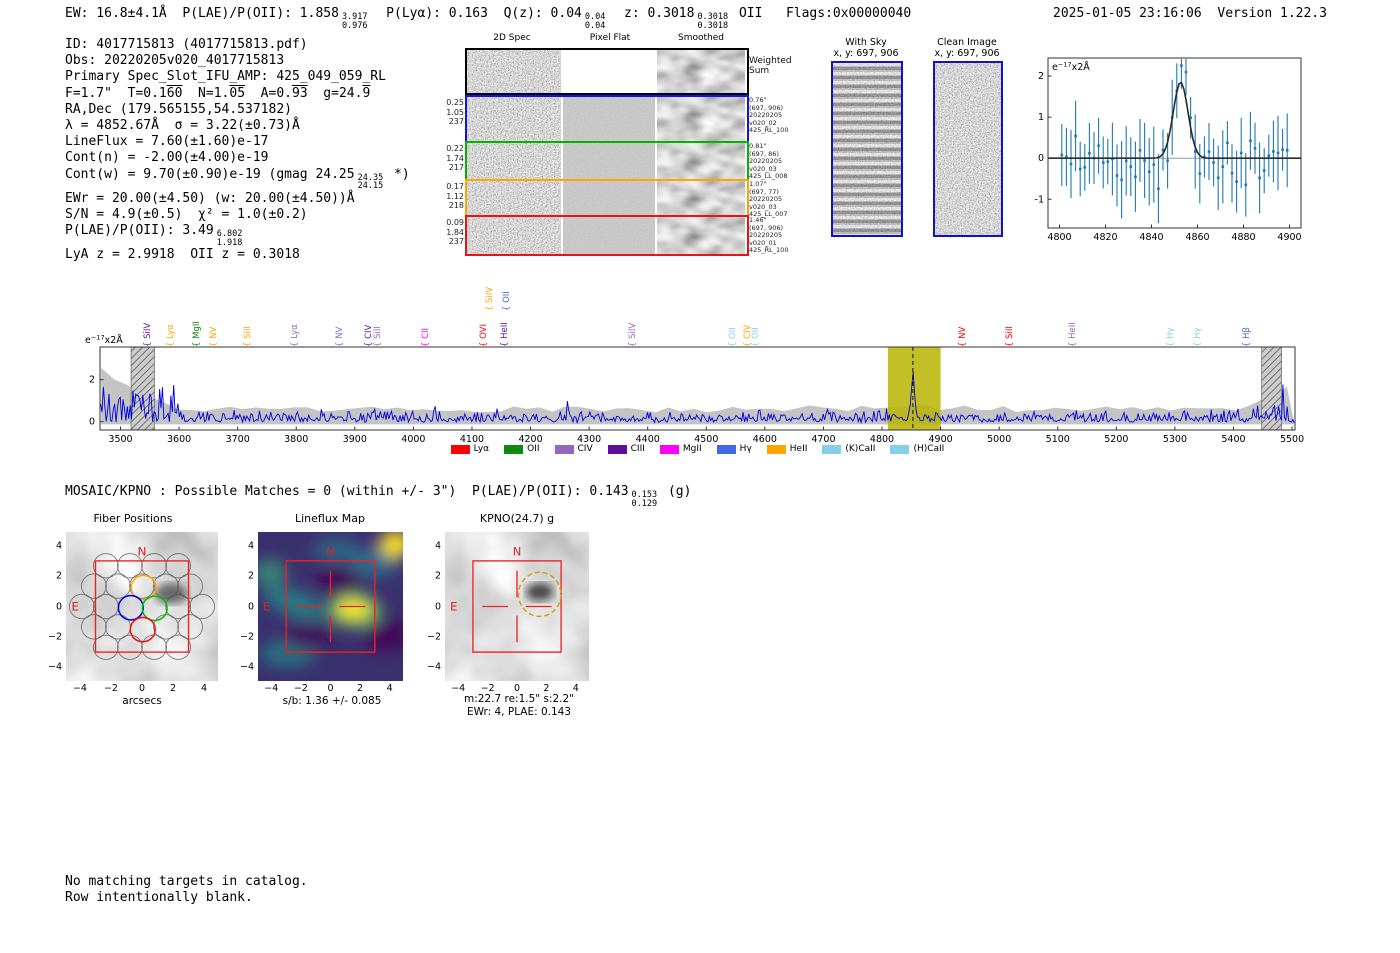  What do you see at coordinates (296, 439) in the screenshot?
I see `main-x-tick-label: 3800` at bounding box center [296, 439].